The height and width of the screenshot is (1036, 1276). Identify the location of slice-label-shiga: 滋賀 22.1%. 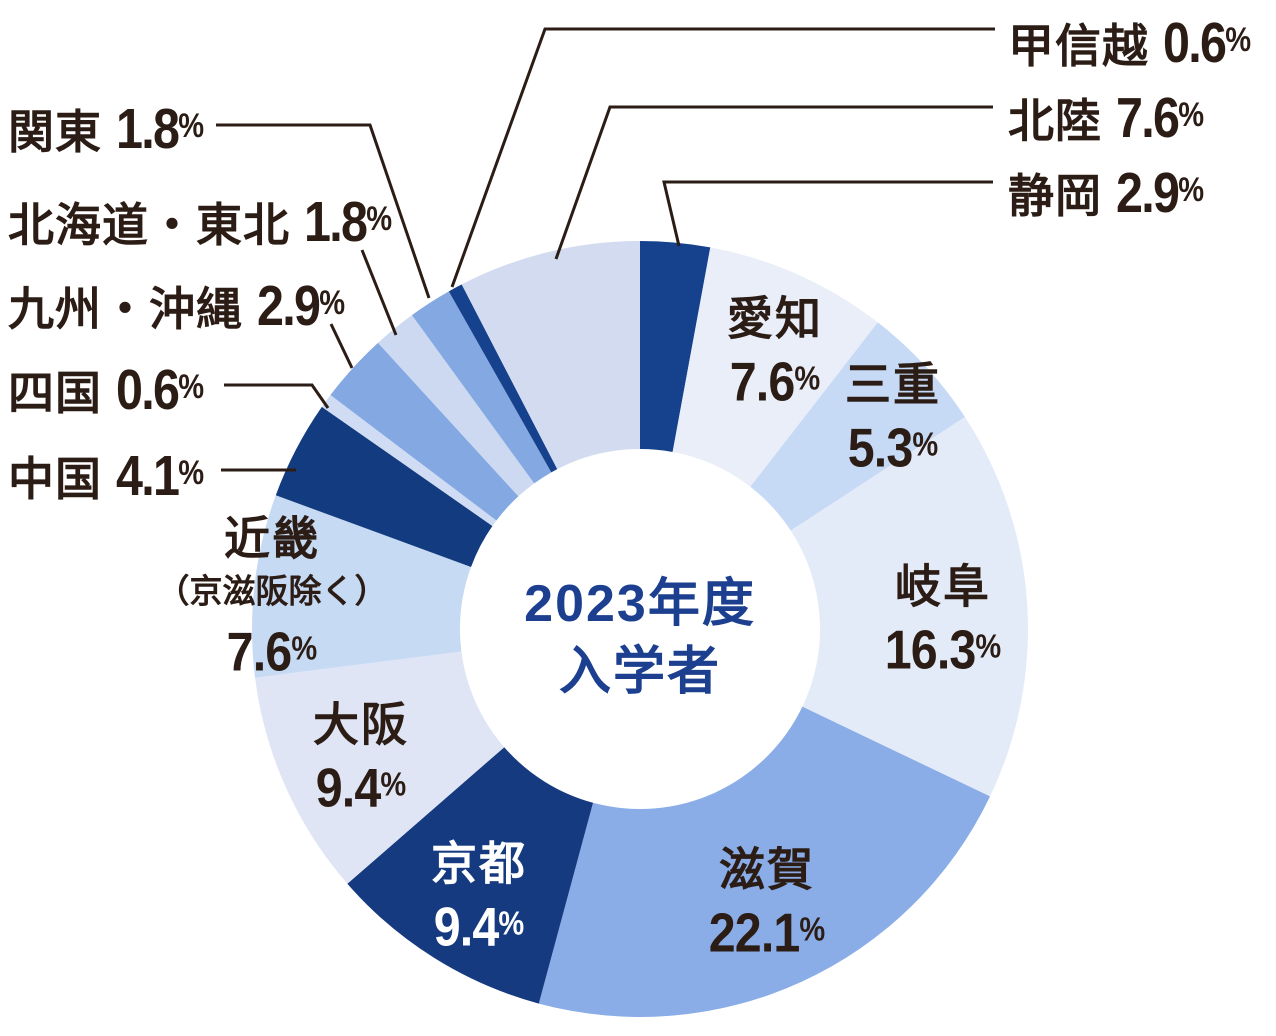
(767, 903).